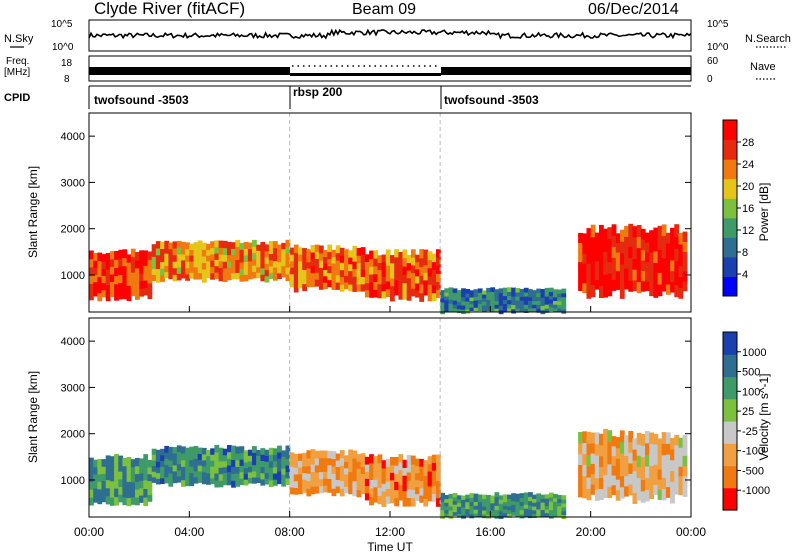 The image size is (800, 554). I want to click on colorbar-tick-label: 100, so click(751, 392).